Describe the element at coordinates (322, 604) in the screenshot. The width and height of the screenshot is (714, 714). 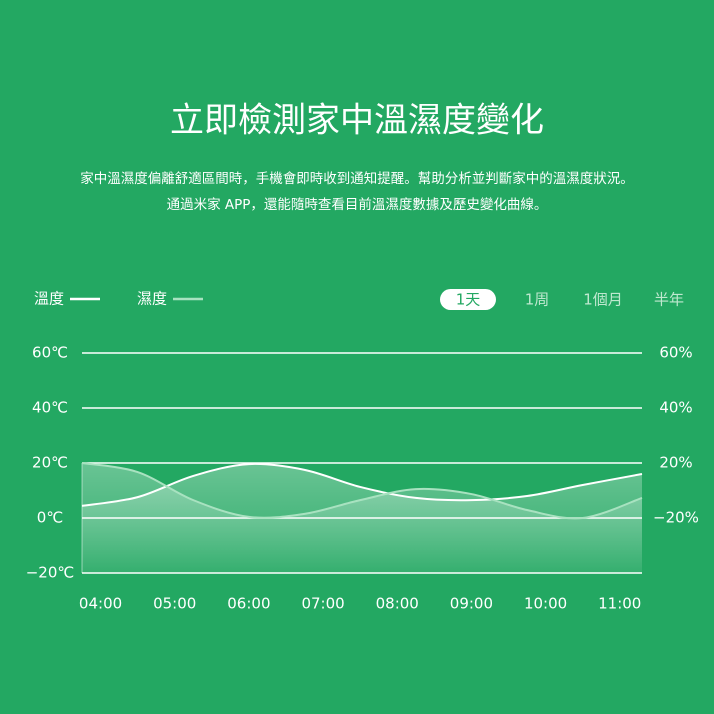
I see `x-tick-label: 07:00` at that location.